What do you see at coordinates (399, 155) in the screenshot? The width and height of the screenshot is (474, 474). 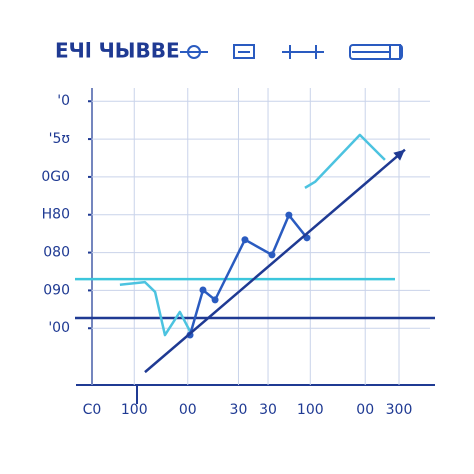 I see `arrow-head` at bounding box center [399, 155].